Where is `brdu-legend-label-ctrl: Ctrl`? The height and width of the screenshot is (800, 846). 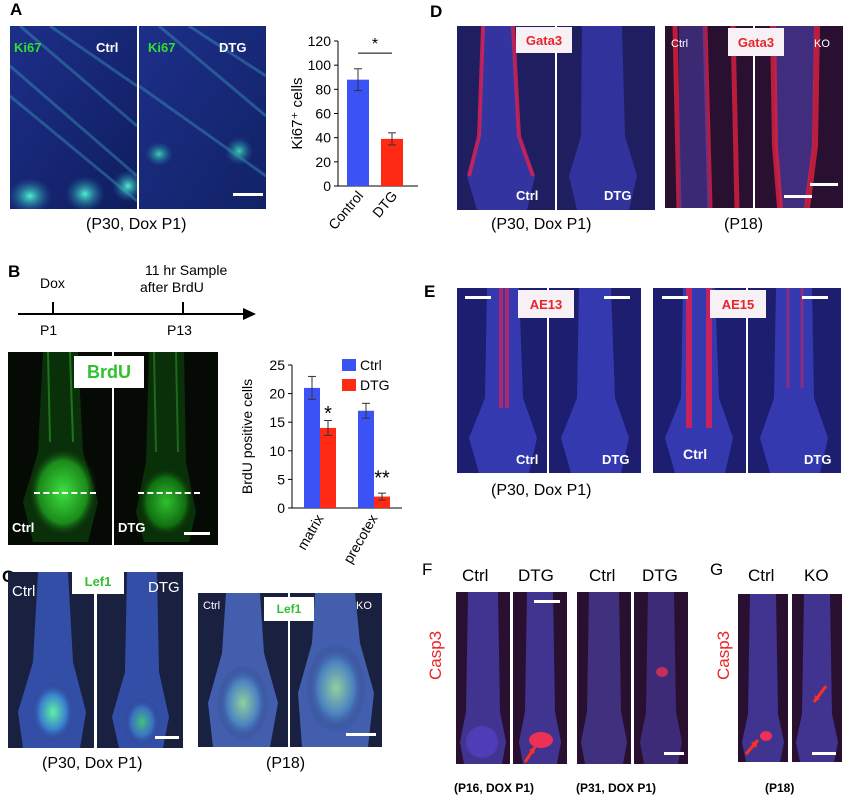 brdu-legend-label-ctrl: Ctrl is located at coordinates (371, 365).